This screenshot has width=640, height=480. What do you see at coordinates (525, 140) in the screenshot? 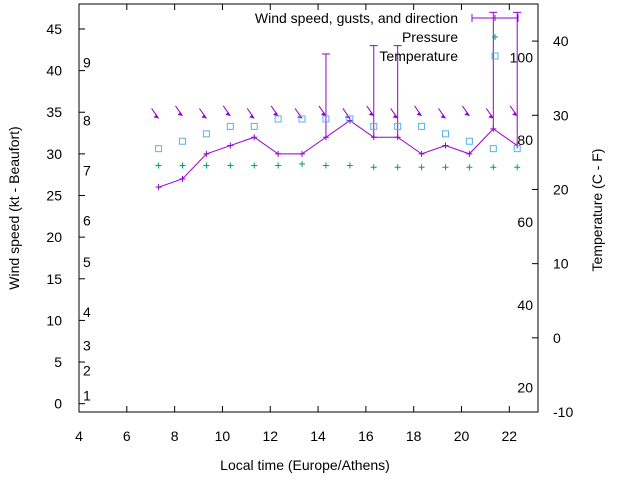
I see `fahrenheit-label: 80` at bounding box center [525, 140].